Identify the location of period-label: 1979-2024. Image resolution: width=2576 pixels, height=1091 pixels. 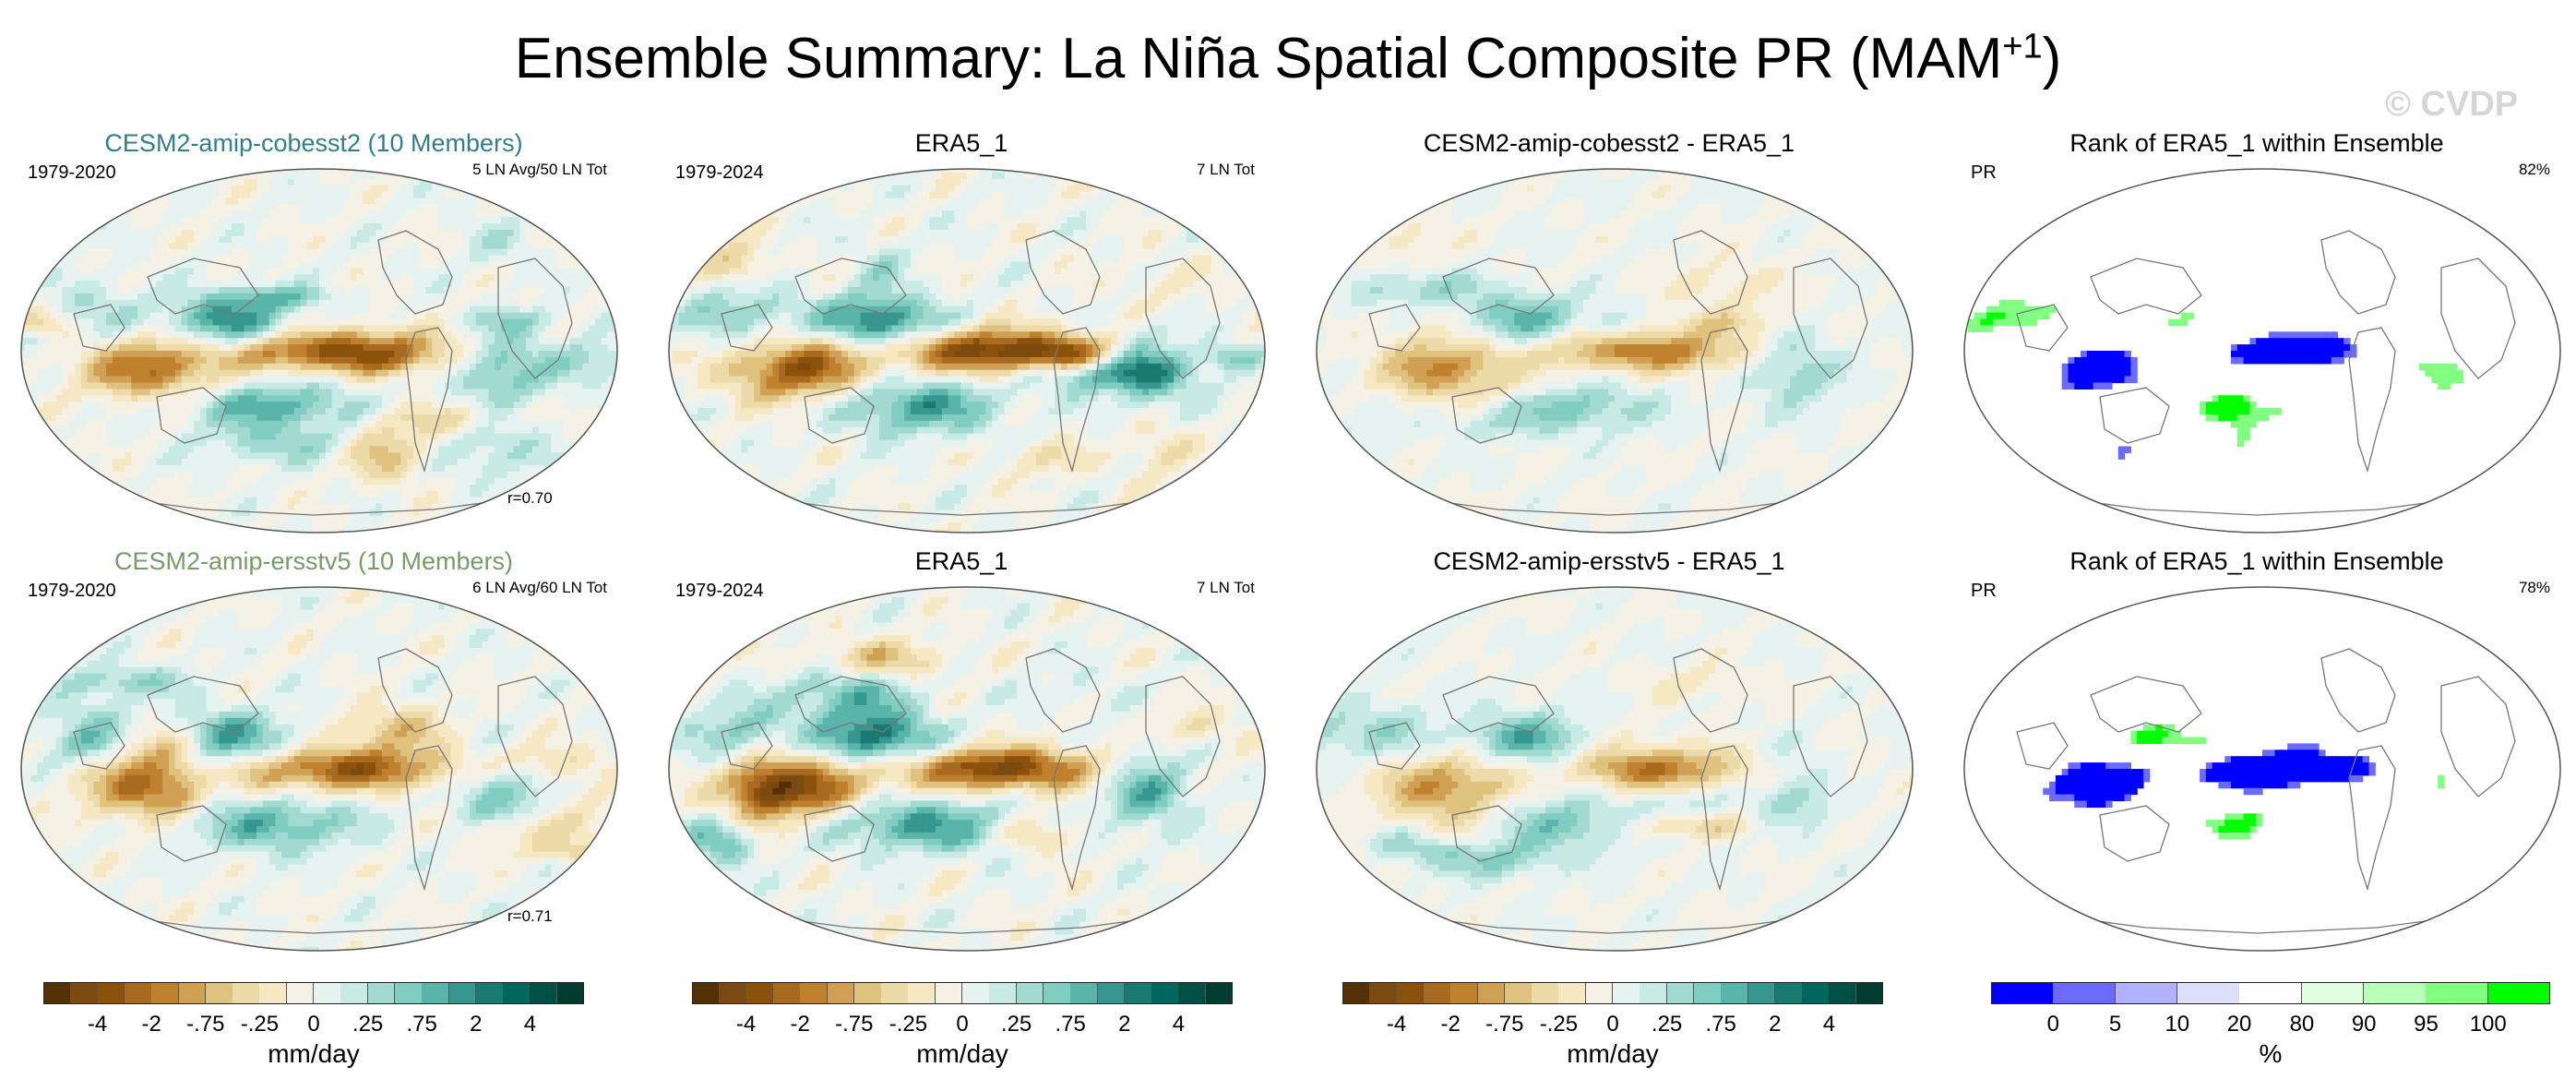
(720, 591).